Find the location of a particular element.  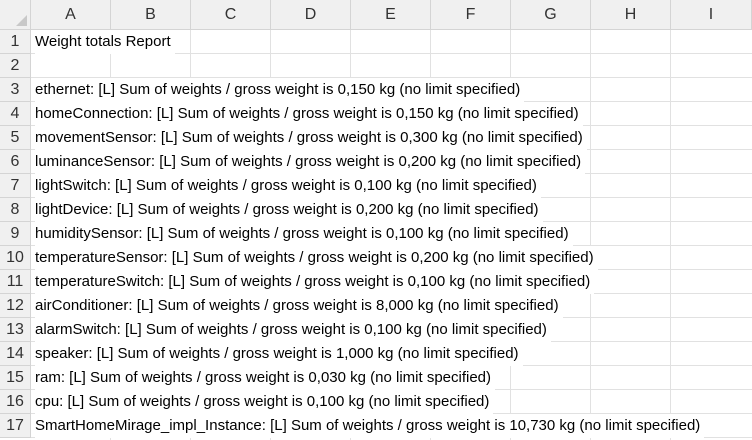

row-header-17: 17 is located at coordinates (15, 426).